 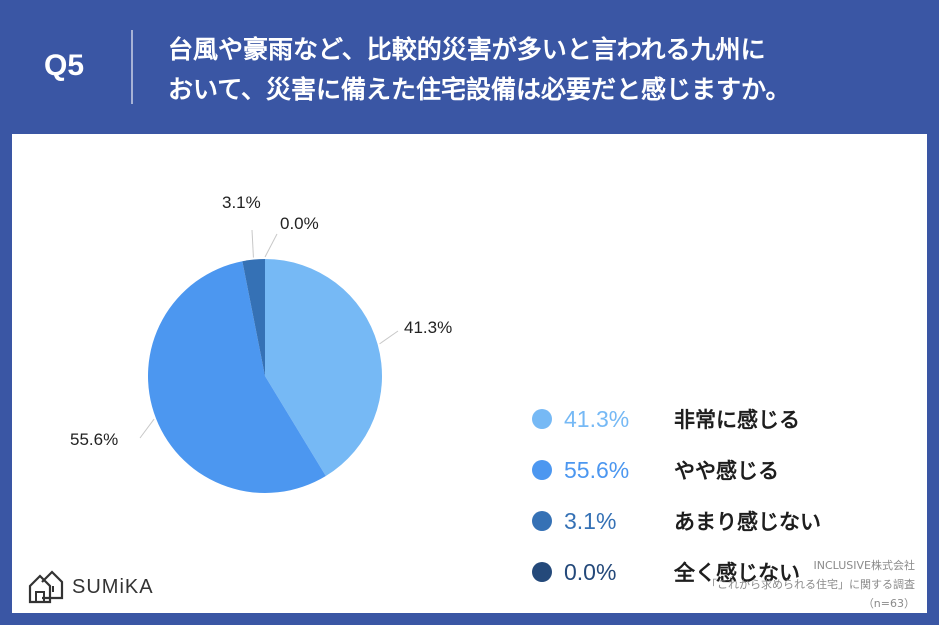 I want to click on source-sample-size: （n=63）, so click(x=888, y=603).